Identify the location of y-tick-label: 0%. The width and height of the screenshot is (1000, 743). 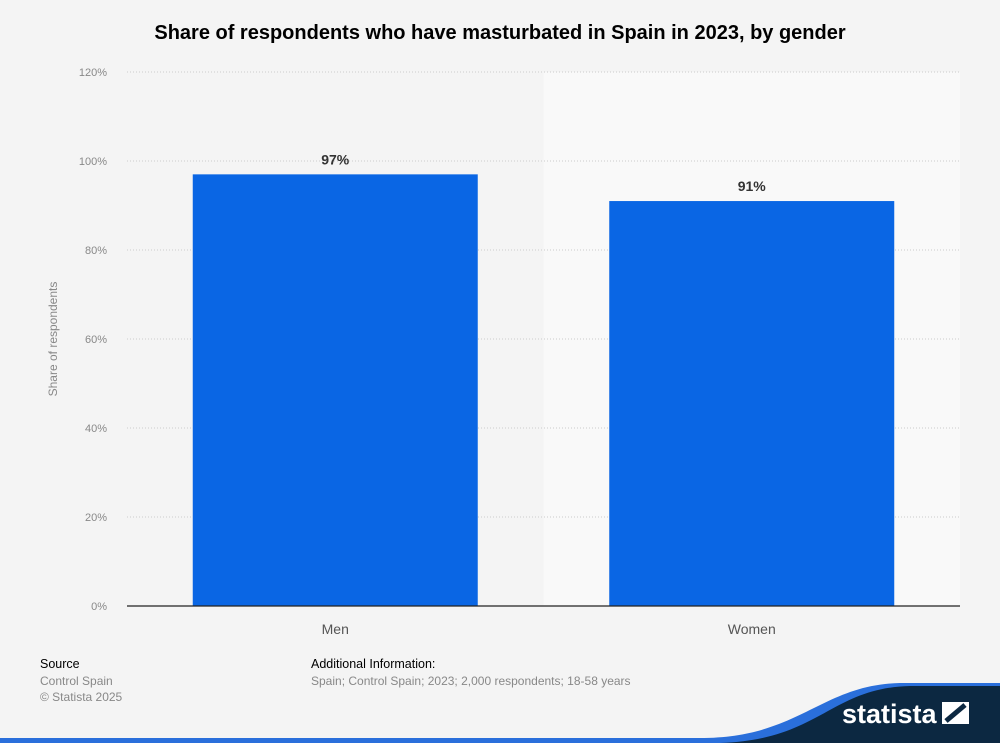
(99, 607).